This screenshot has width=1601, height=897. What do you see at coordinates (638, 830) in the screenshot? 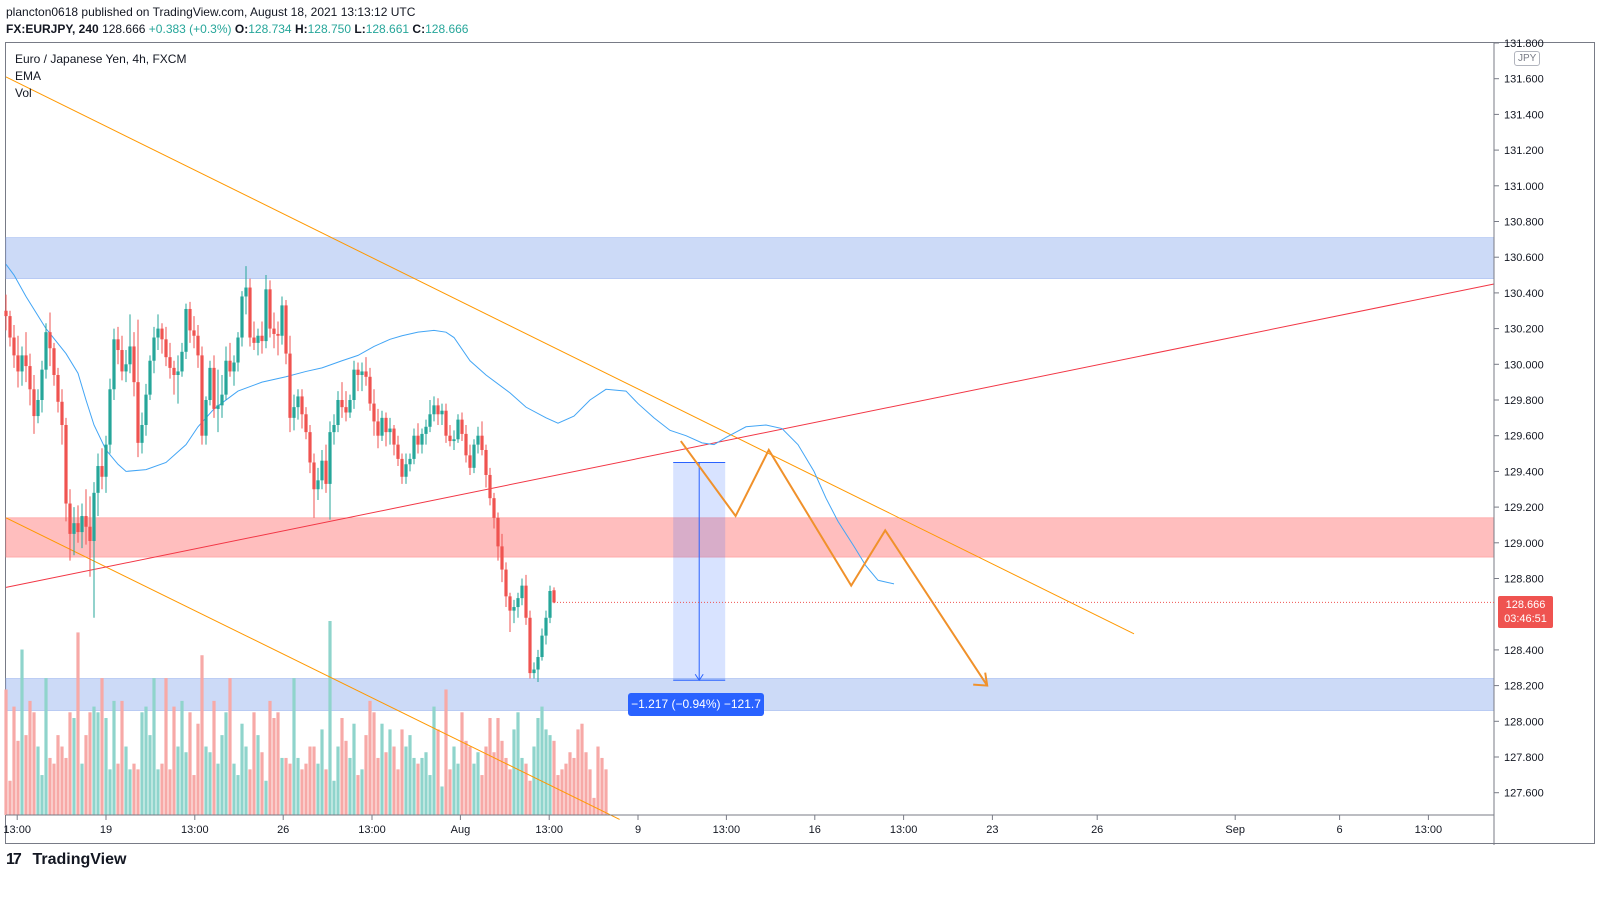
I see `time-tick-label: 9` at bounding box center [638, 830].